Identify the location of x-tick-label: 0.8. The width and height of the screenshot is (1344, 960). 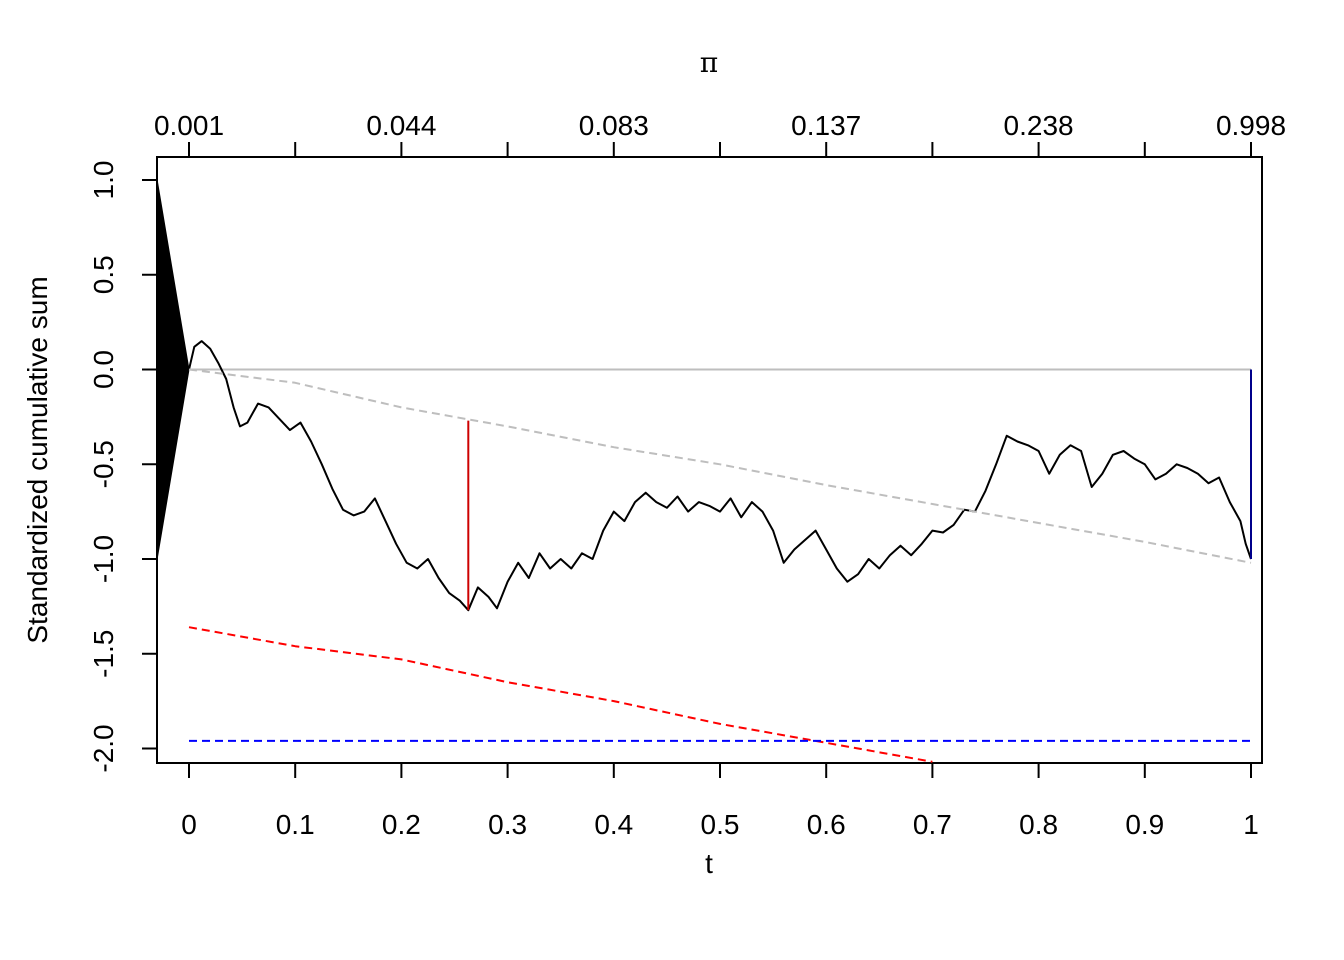
(1038, 824).